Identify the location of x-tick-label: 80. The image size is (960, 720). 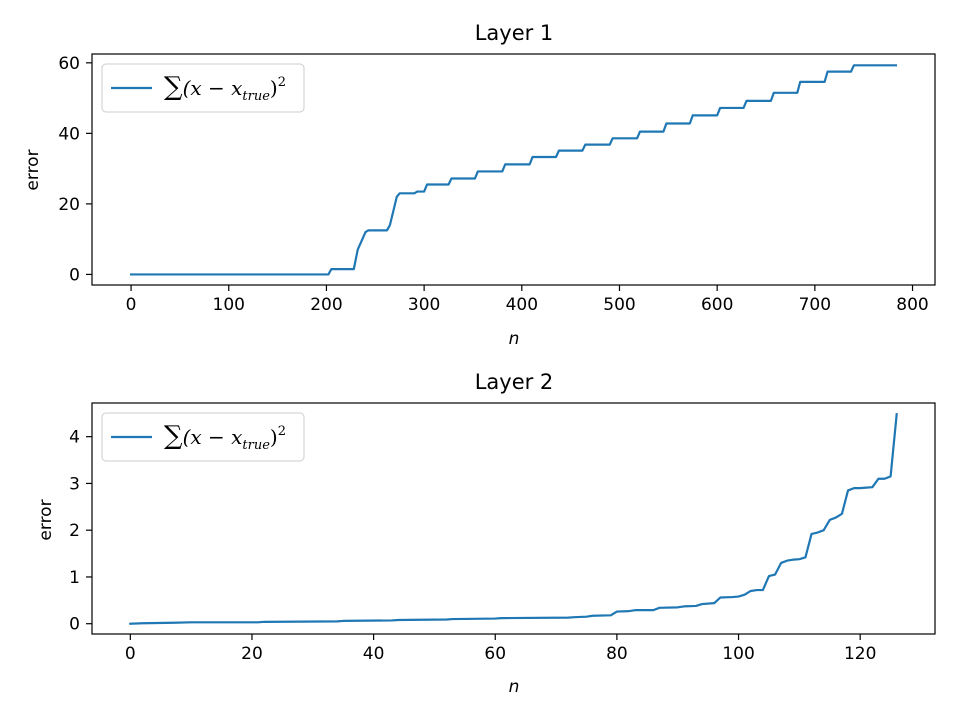
(617, 654).